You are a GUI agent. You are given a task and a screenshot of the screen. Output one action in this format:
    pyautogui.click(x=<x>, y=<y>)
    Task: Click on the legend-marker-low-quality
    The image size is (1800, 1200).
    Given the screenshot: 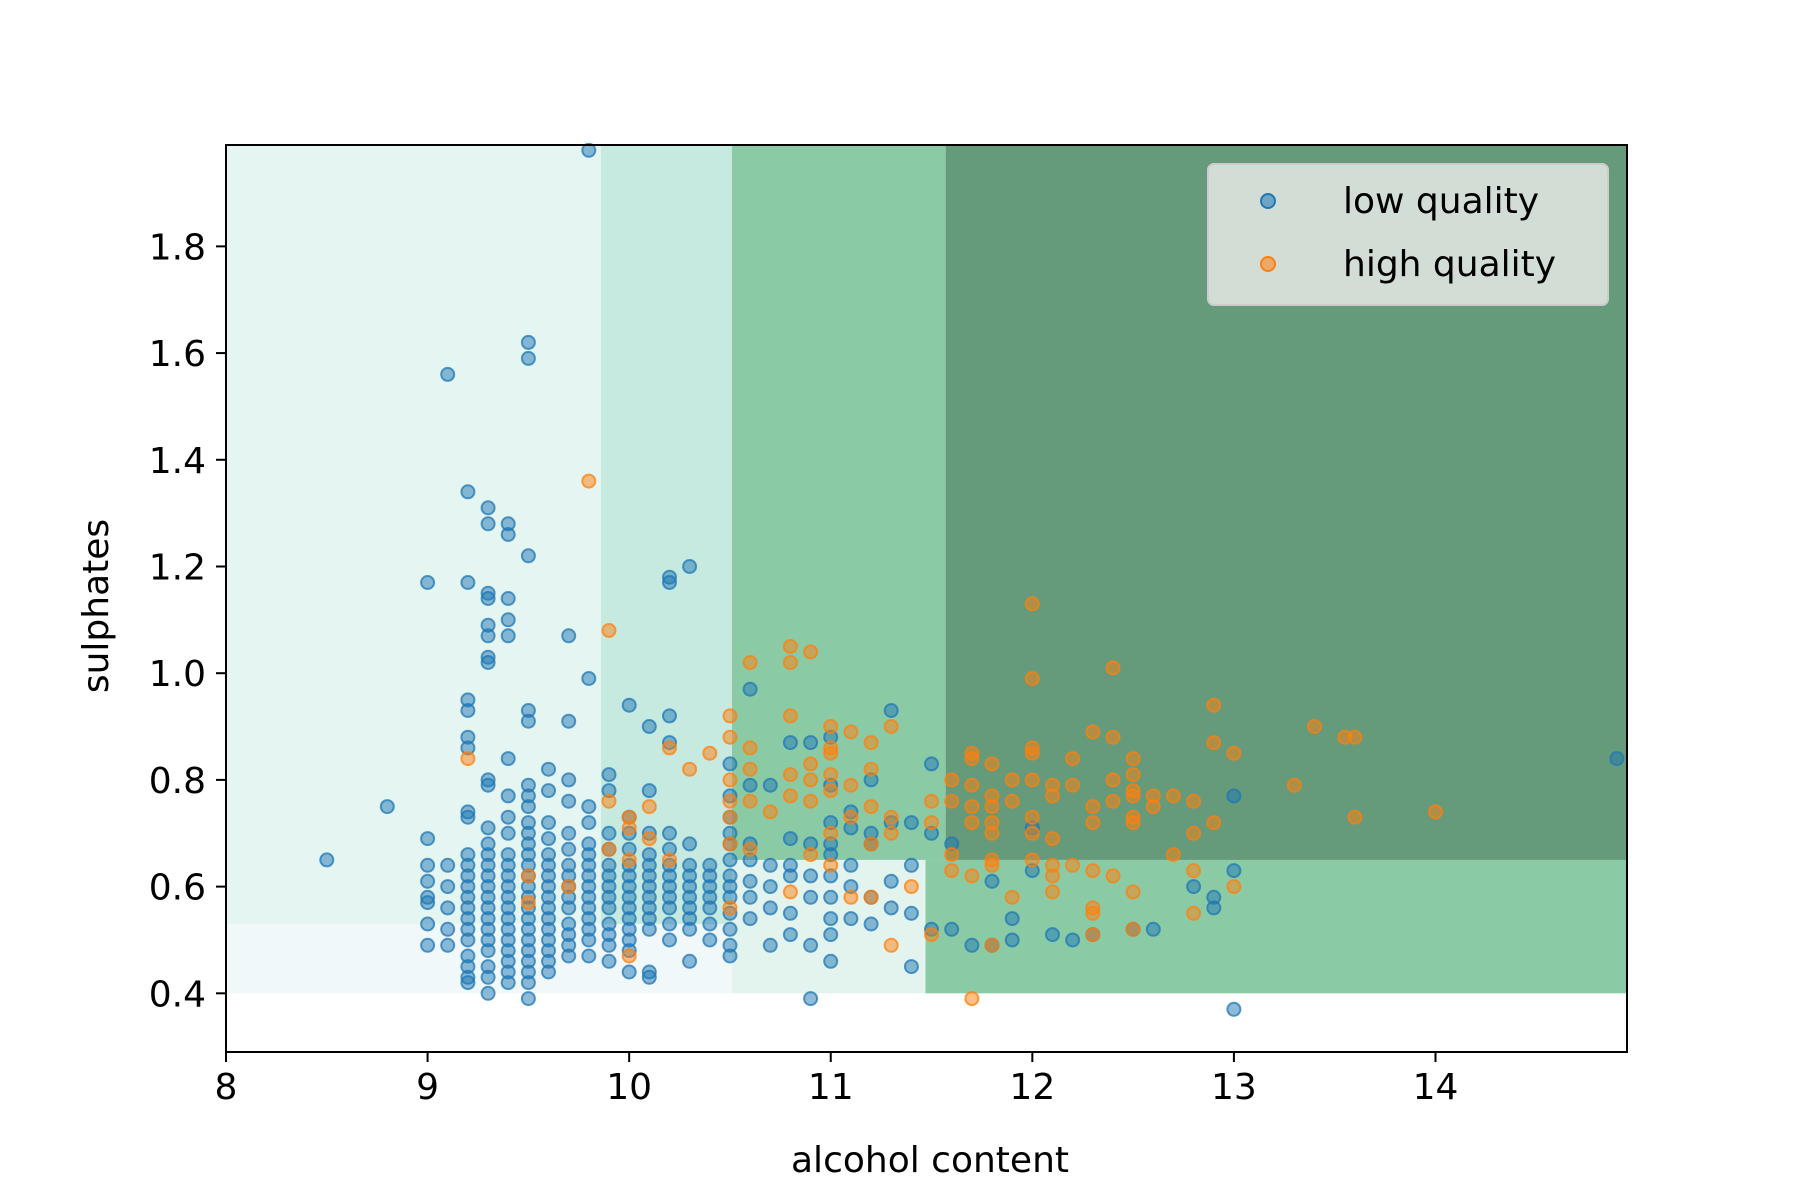 What is the action you would take?
    pyautogui.click(x=1268, y=201)
    